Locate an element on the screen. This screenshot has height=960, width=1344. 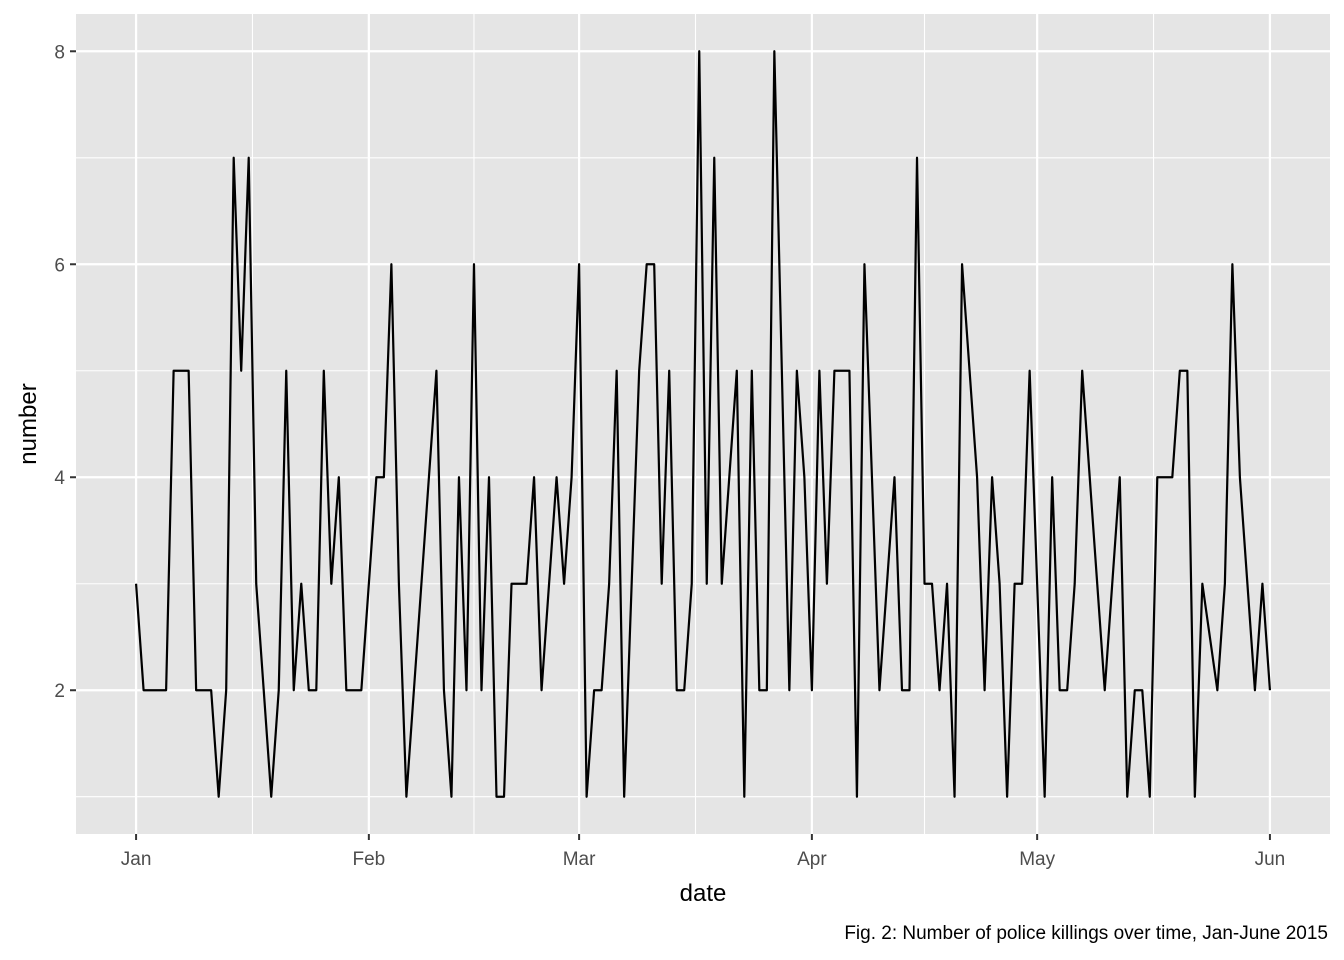
y-axis-title: number is located at coordinates (28, 423).